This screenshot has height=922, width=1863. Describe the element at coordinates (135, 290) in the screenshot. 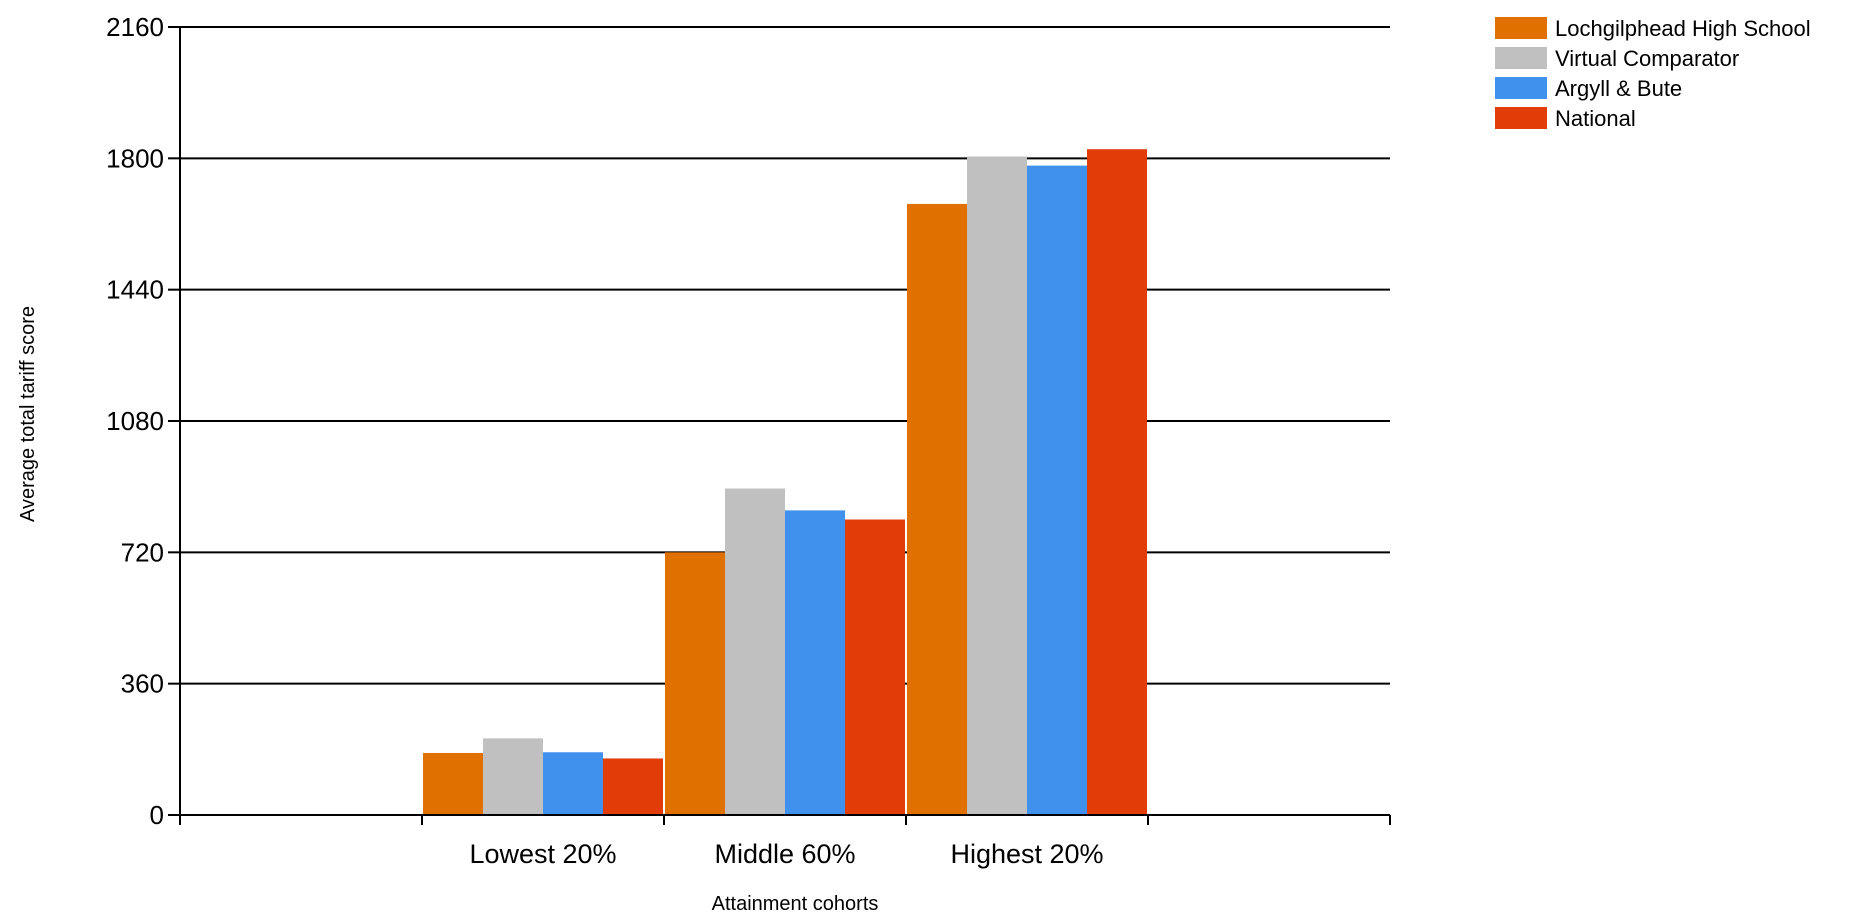

I see `y-tick-label: 1440` at that location.